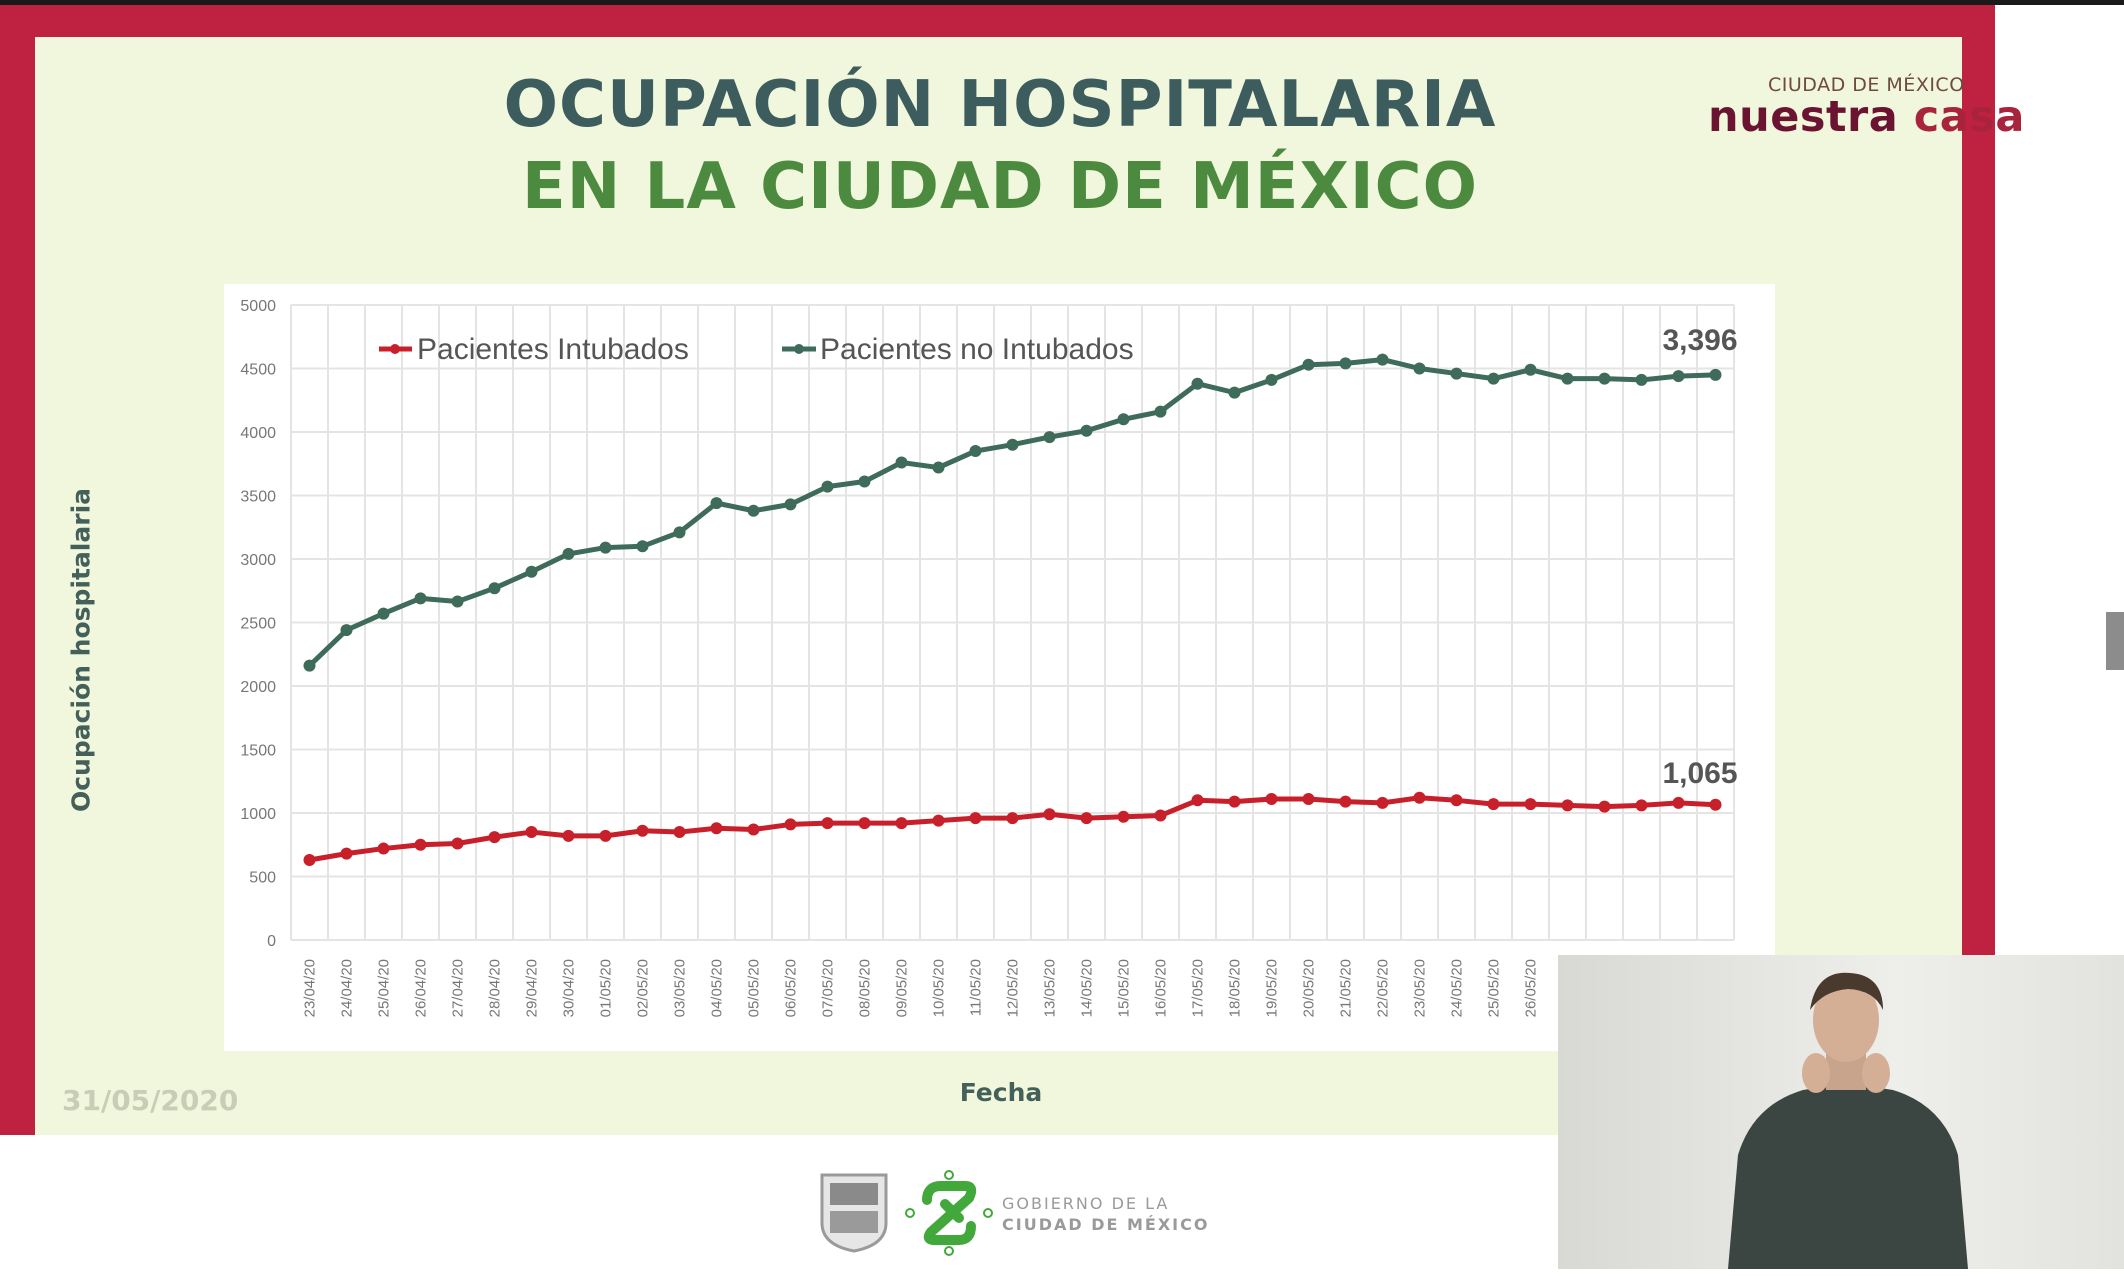  What do you see at coordinates (717, 988) in the screenshot?
I see `x-tick-label: 04/05/20` at bounding box center [717, 988].